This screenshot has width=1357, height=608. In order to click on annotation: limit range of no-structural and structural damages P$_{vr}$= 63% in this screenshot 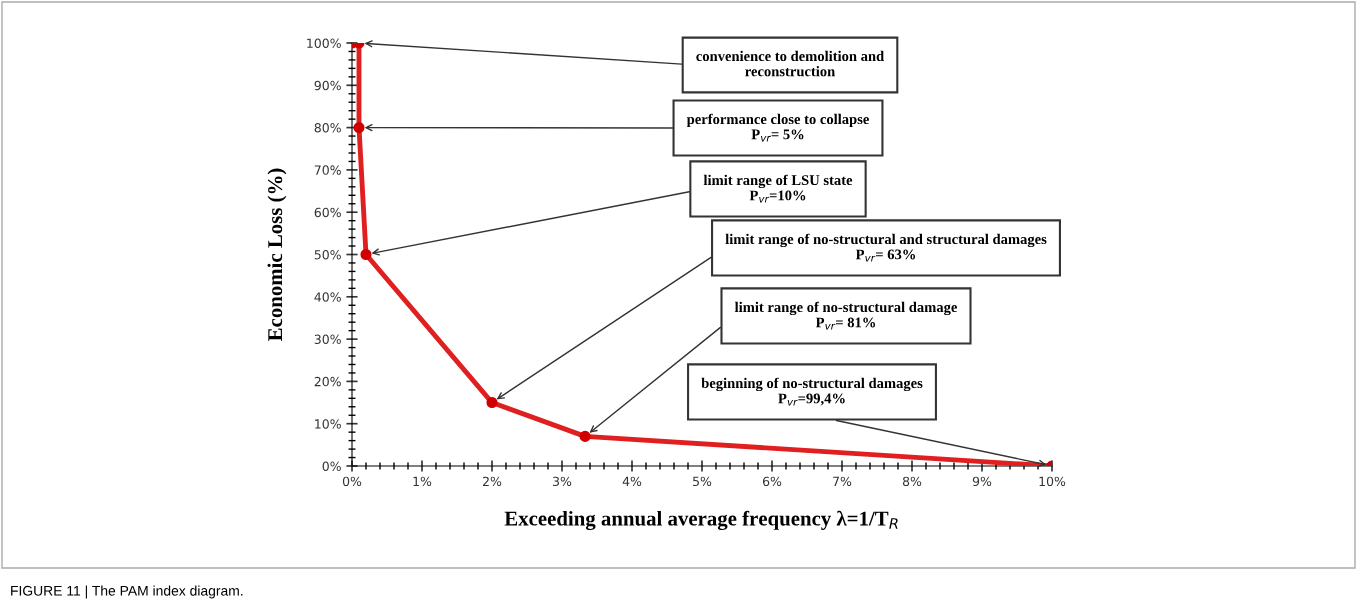, I will do `click(886, 247)`.